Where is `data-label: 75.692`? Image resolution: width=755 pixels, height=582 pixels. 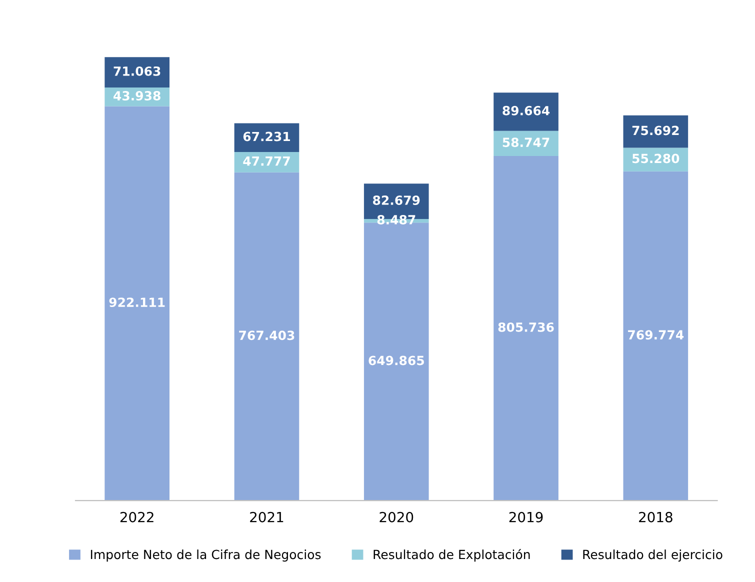
data-label: 75.692 is located at coordinates (655, 131).